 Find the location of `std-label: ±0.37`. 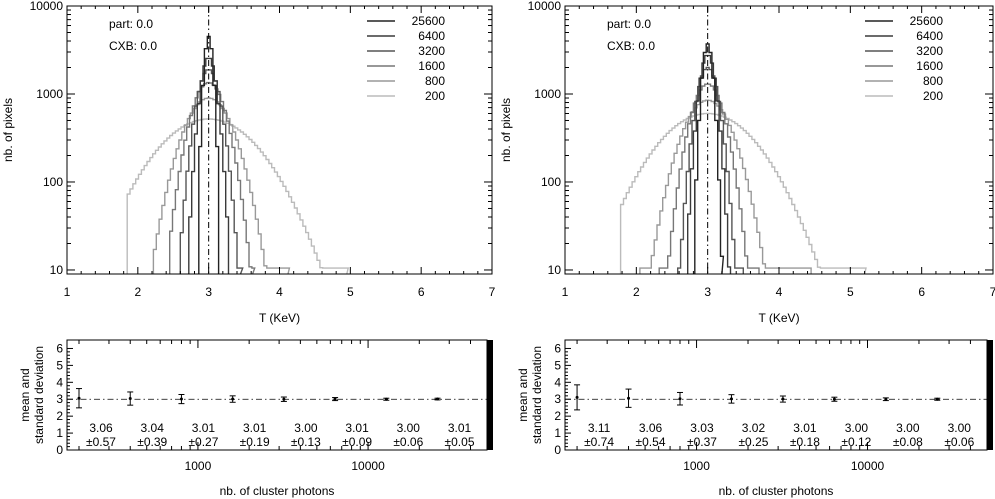

std-label: ±0.37 is located at coordinates (702, 442).